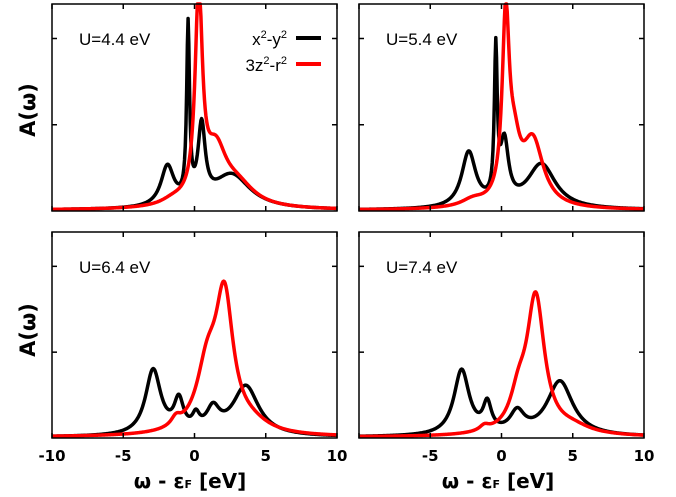 This screenshot has width=676, height=497. What do you see at coordinates (422, 267) in the screenshot?
I see `panel-label: U=7.4 eV` at bounding box center [422, 267].